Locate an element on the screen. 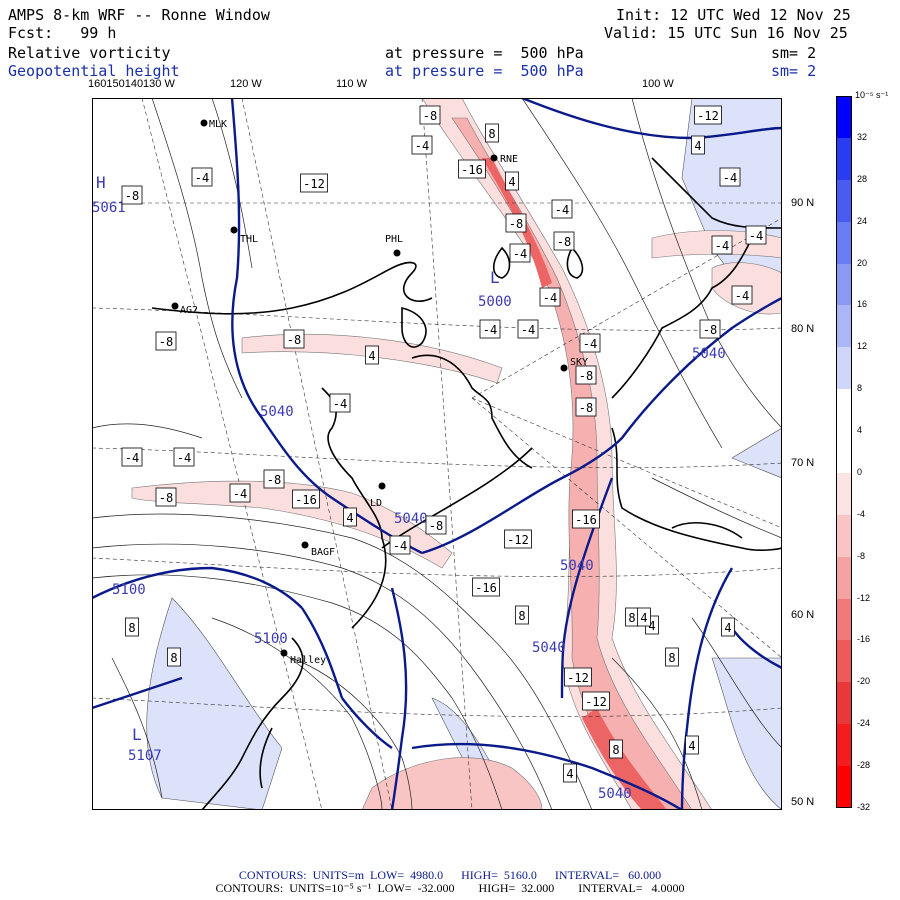 The width and height of the screenshot is (900, 900). field2-name: Geopotential height is located at coordinates (94, 71).